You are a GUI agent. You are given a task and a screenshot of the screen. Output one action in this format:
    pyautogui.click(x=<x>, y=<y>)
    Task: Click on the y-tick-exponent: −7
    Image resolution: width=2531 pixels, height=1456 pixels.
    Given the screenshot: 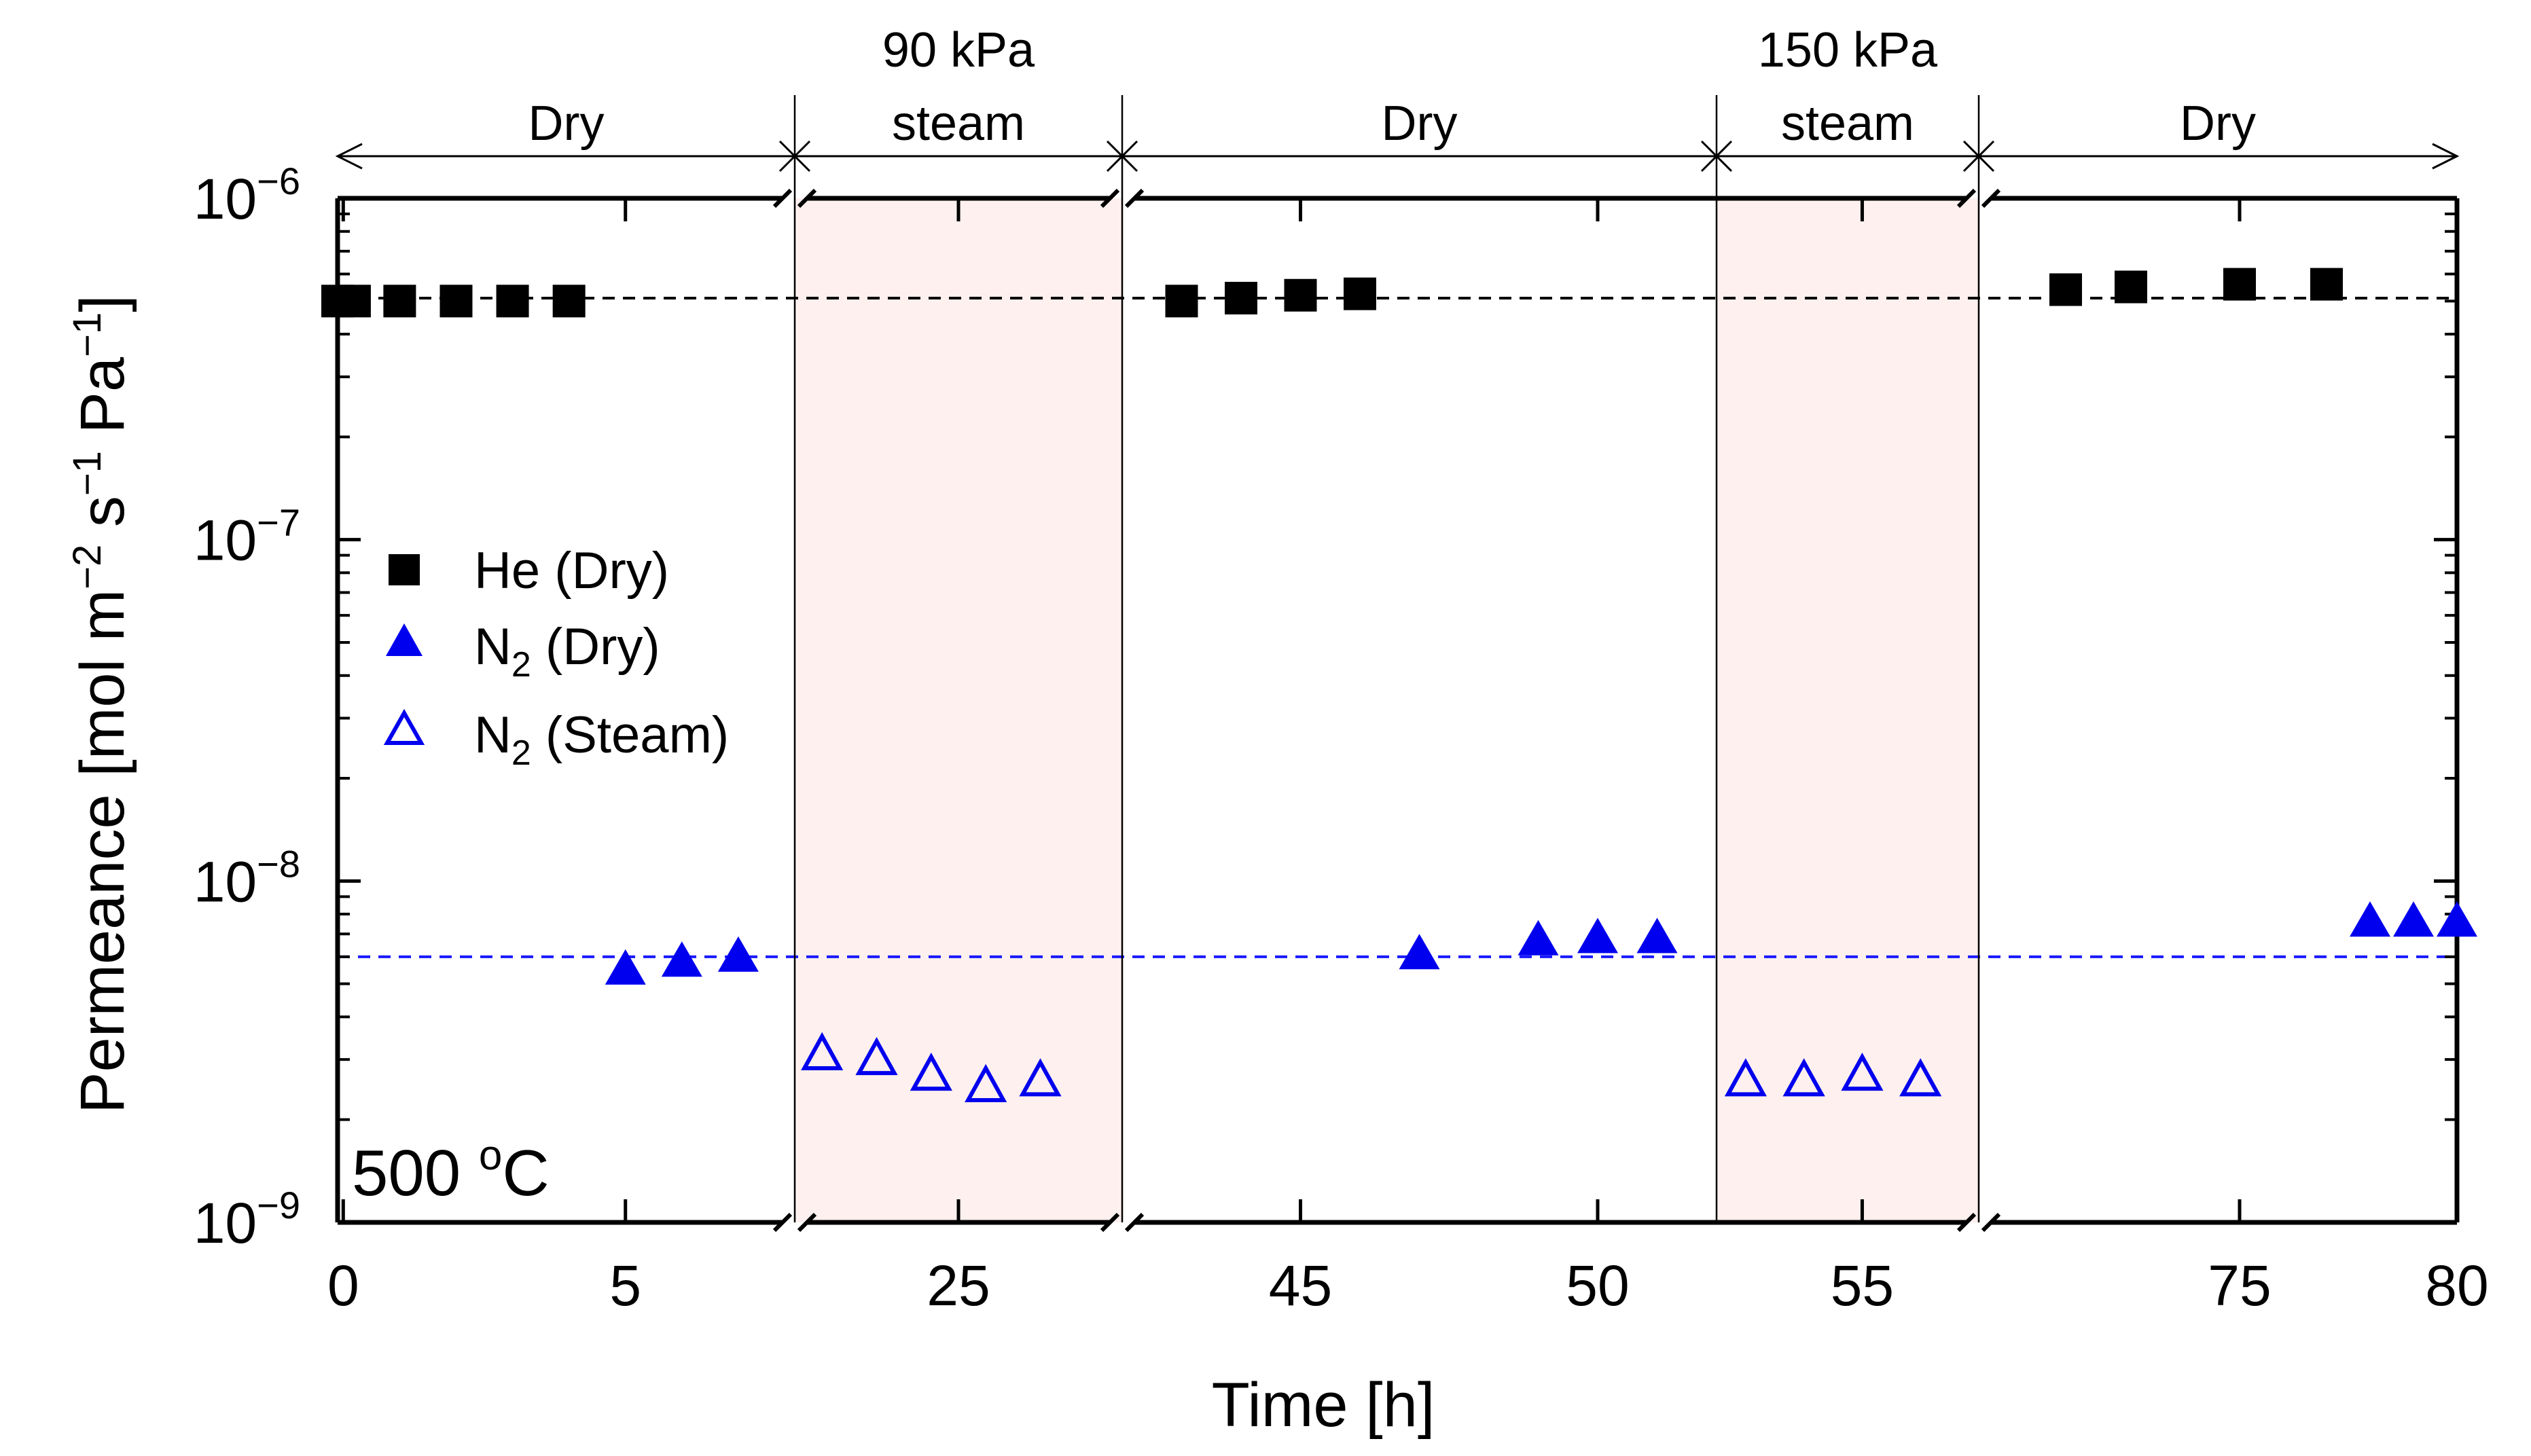 What is the action you would take?
    pyautogui.click(x=278, y=522)
    